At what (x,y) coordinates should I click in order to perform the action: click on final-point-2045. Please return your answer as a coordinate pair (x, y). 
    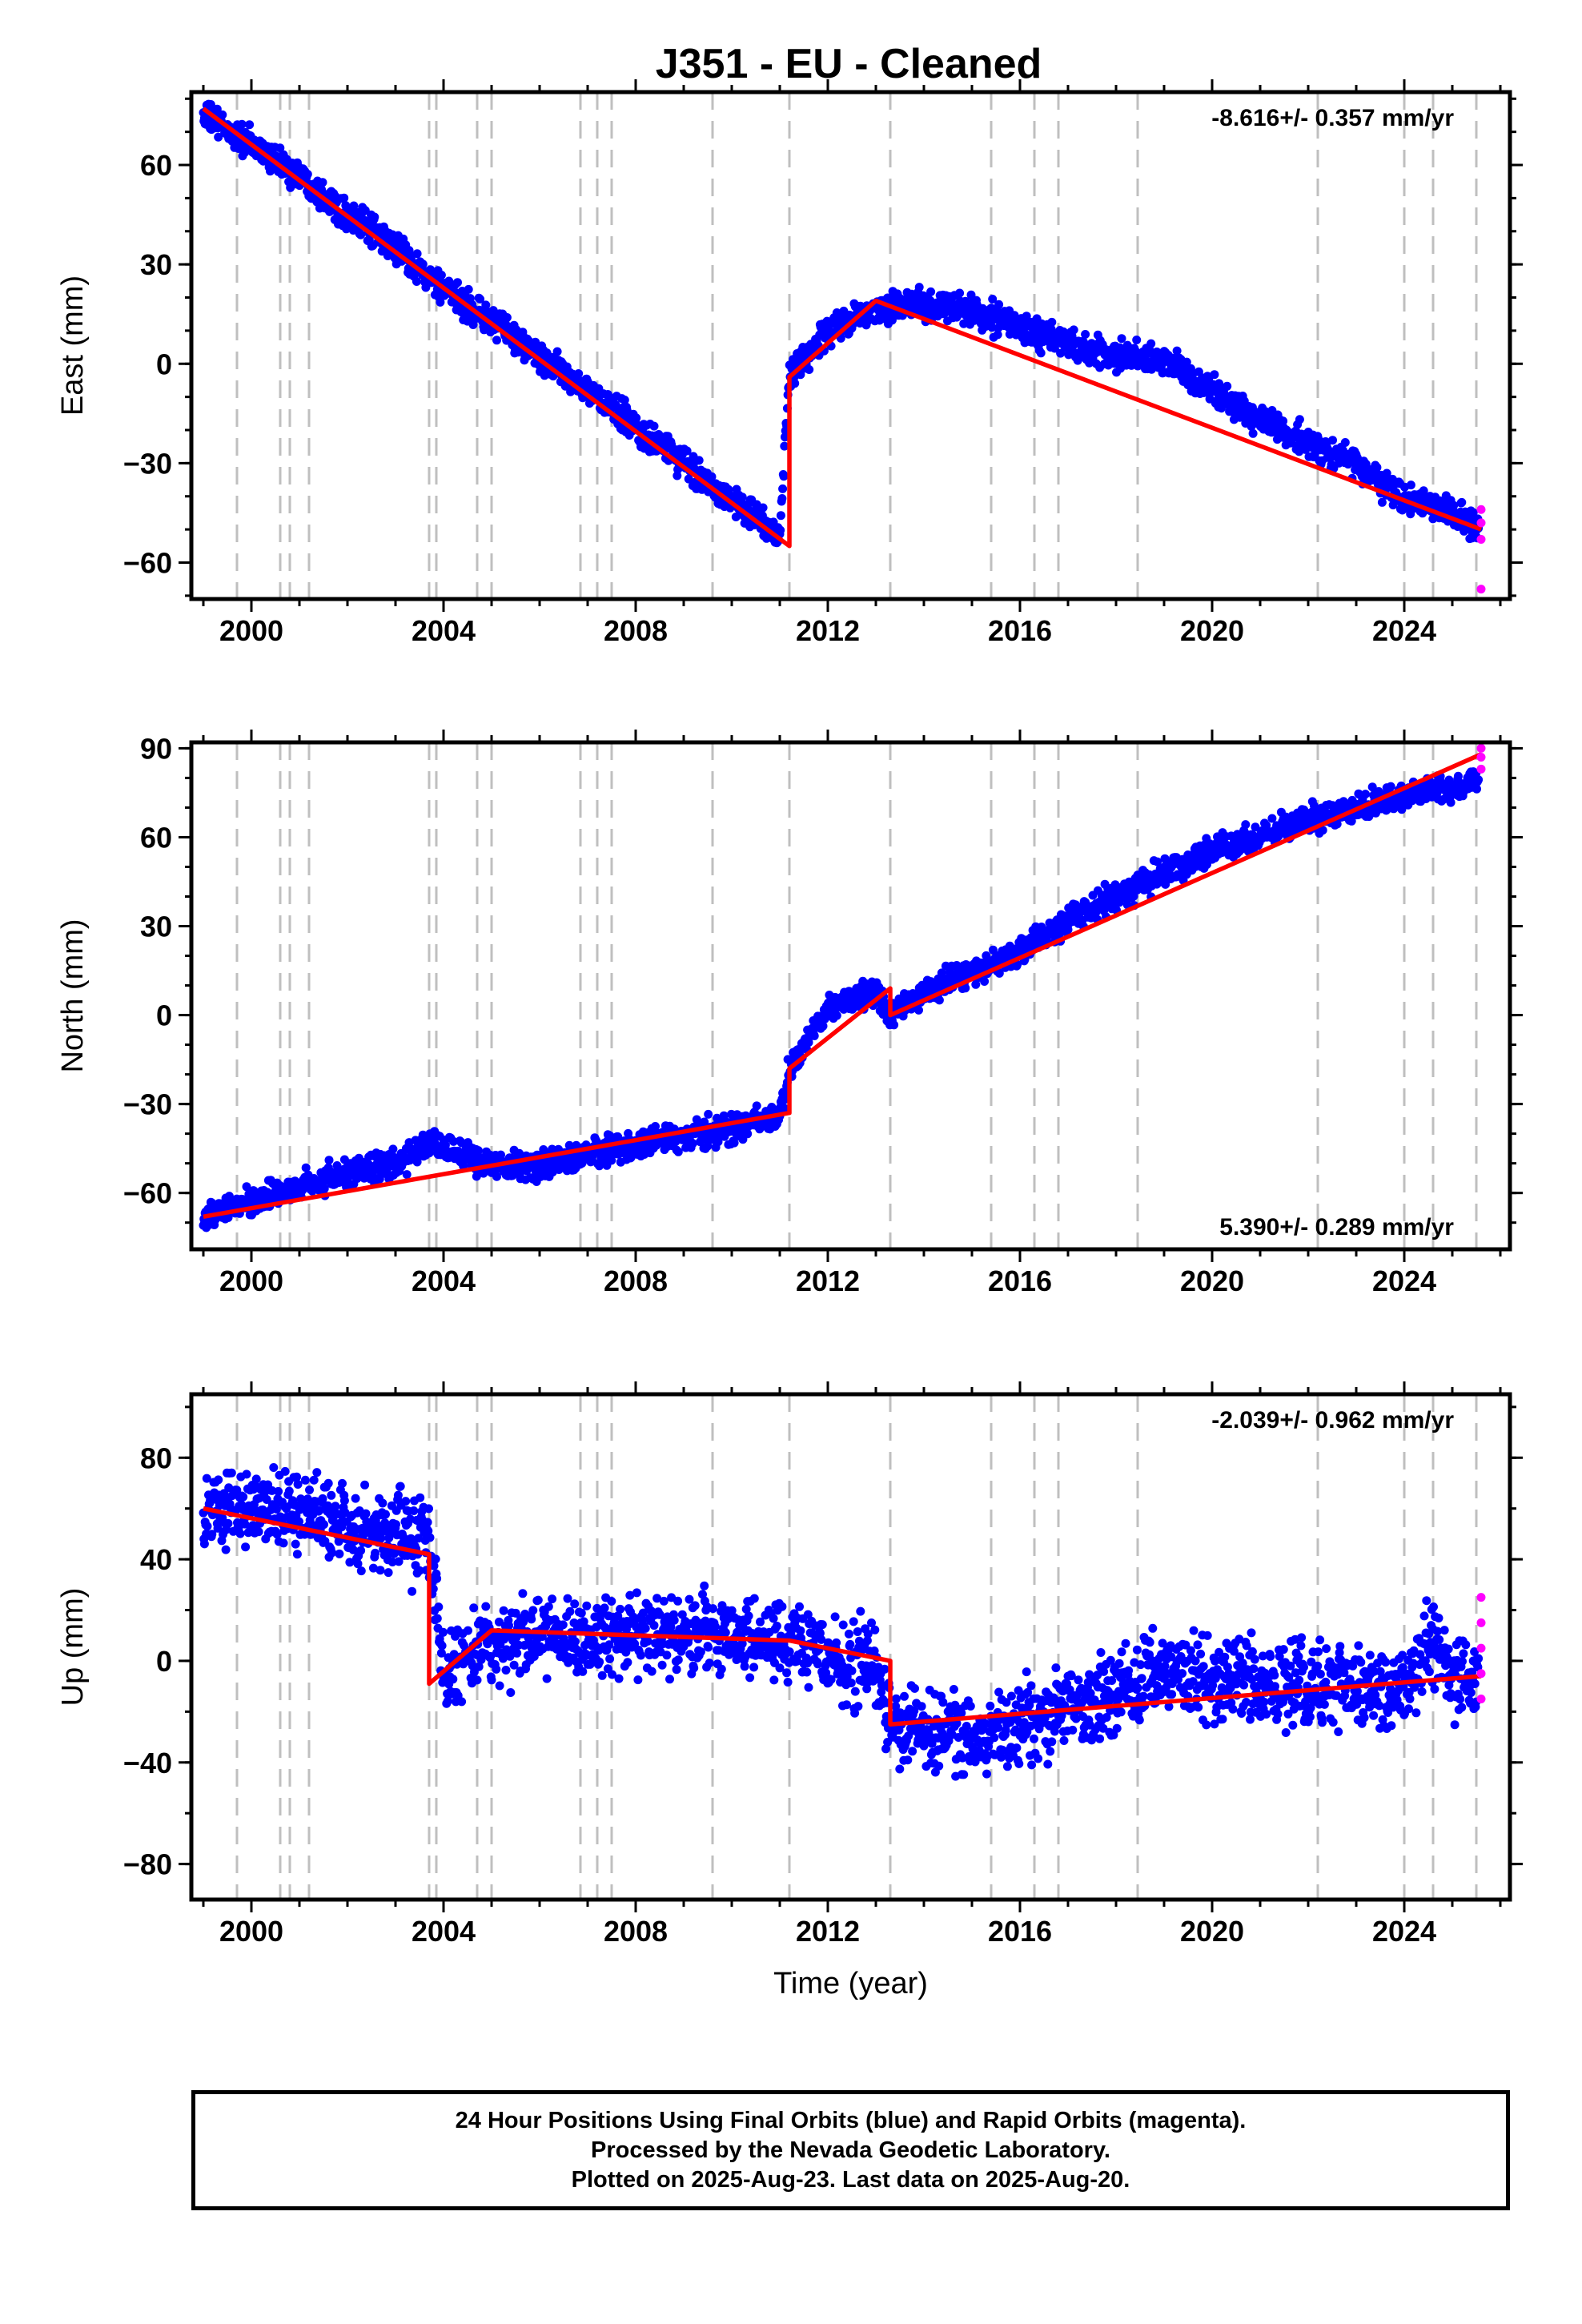
    Looking at the image, I should click on (1382, 502).